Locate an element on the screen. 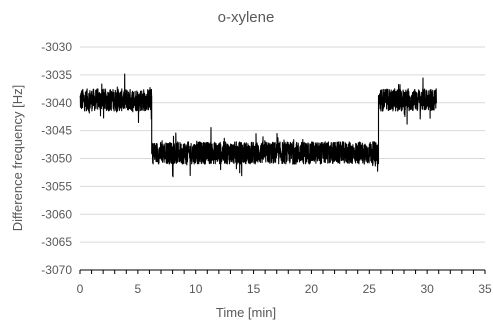 This screenshot has width=493, height=324. x-axis-ticks: 0 5 10 15 20 25 30 35 is located at coordinates (284, 282).